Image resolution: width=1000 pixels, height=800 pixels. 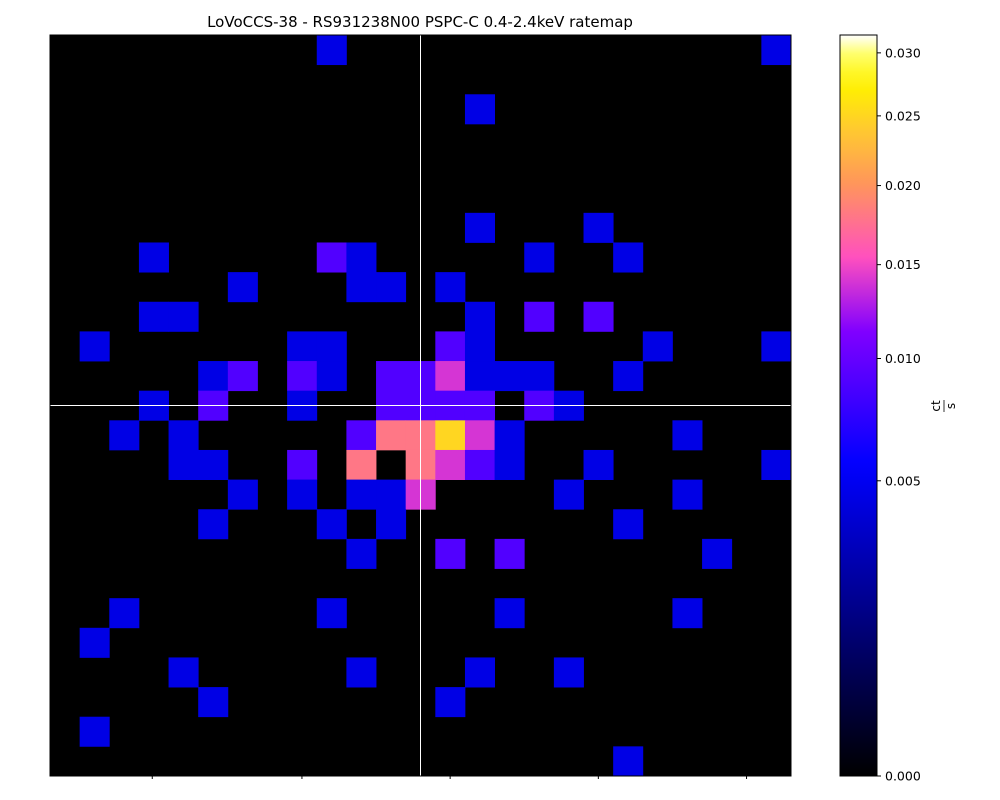 I want to click on colorbar-tick-label: 0.030, so click(x=903, y=52).